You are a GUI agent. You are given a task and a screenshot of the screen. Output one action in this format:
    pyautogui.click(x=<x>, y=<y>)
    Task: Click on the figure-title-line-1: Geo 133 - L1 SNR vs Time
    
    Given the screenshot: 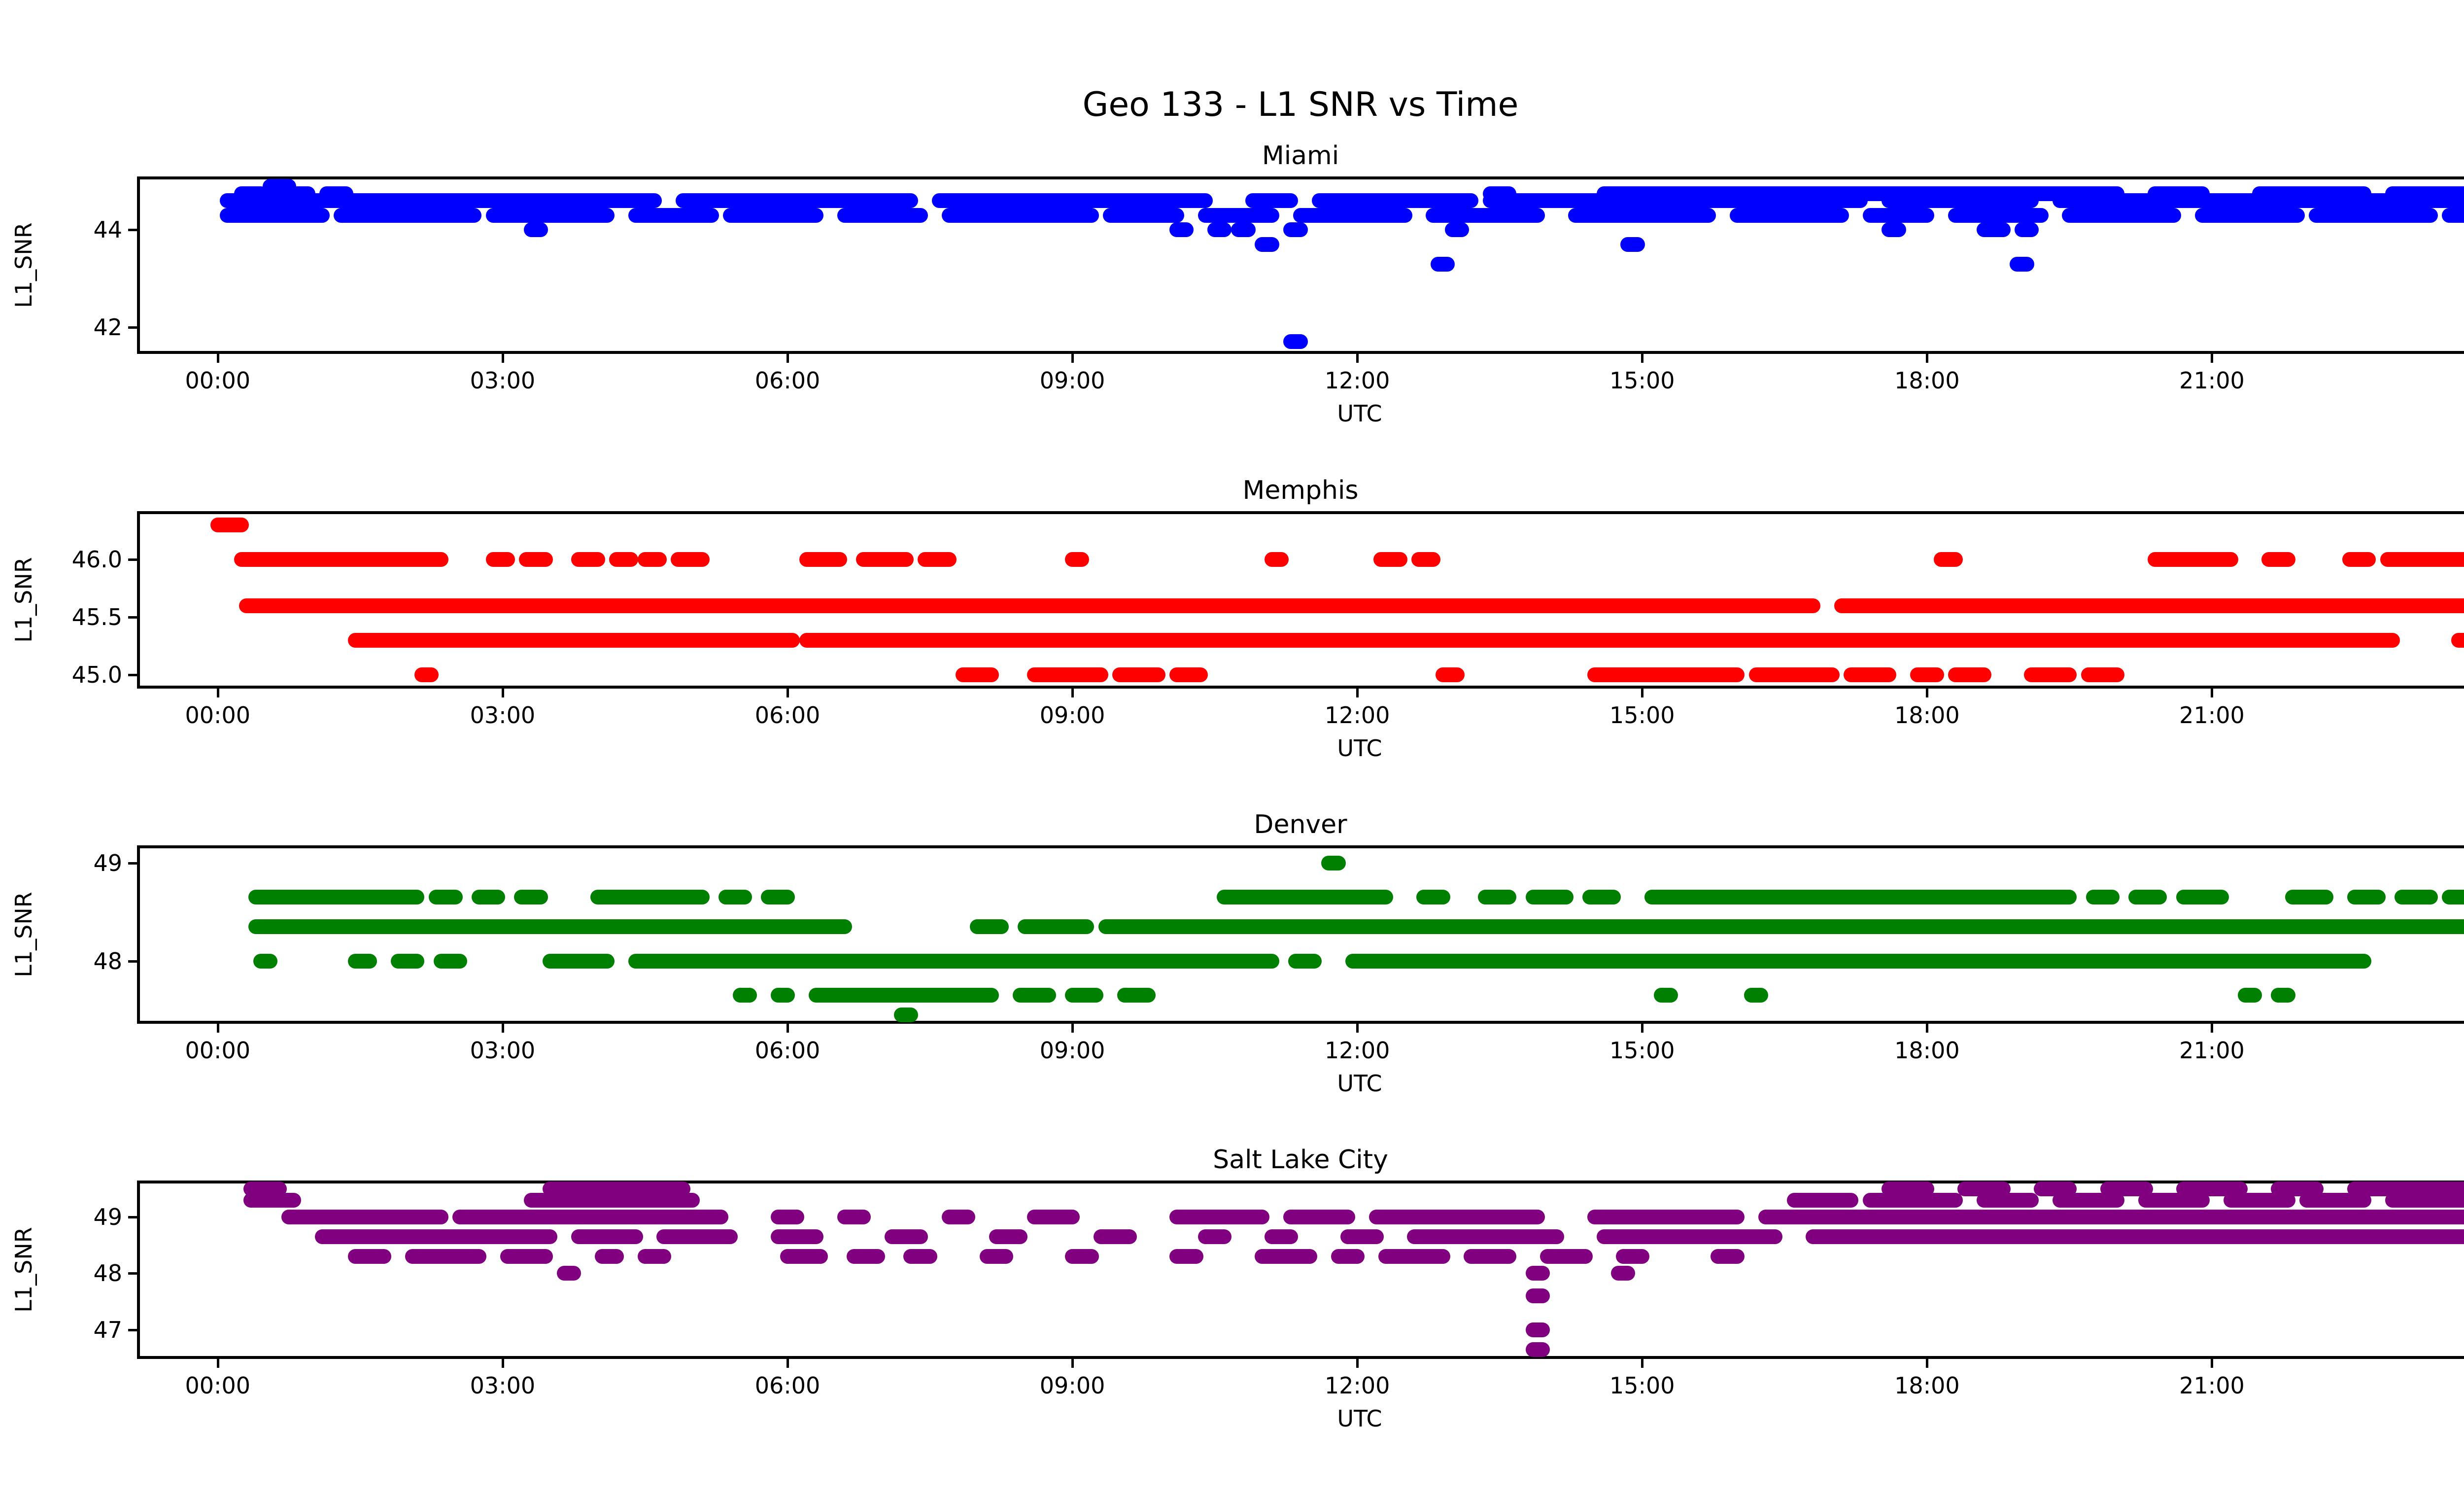 What is the action you would take?
    pyautogui.click(x=1300, y=104)
    